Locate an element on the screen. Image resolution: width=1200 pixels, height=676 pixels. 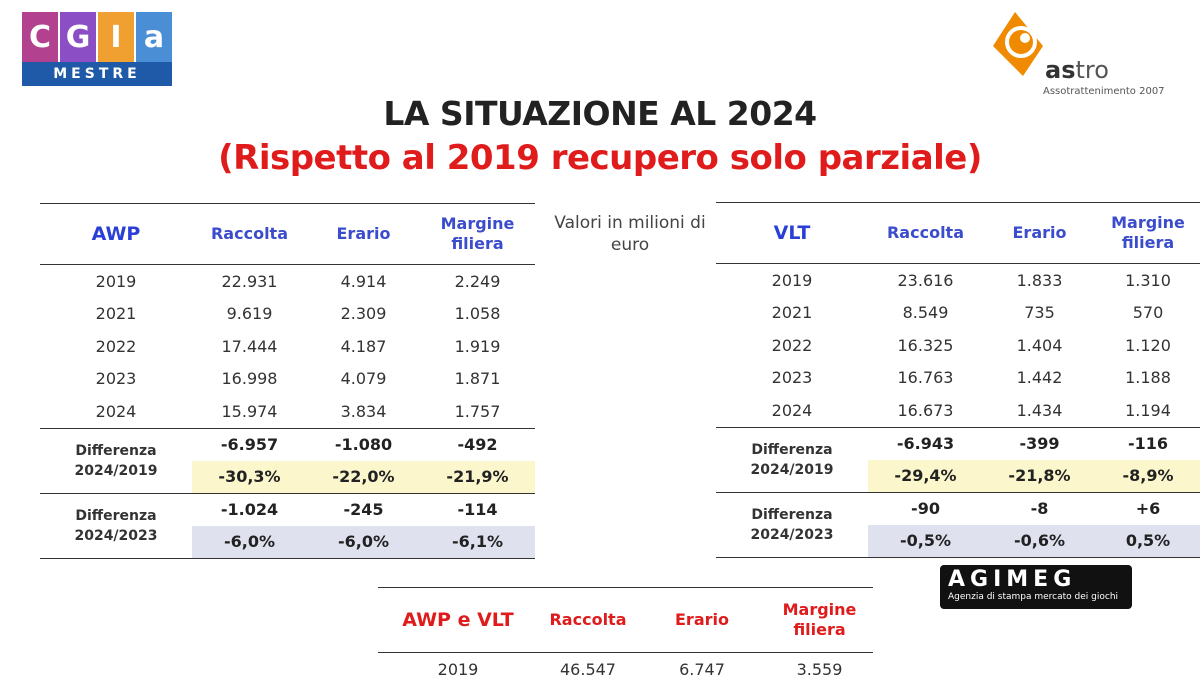
value-cell: 1.404 is located at coordinates (1039, 345).